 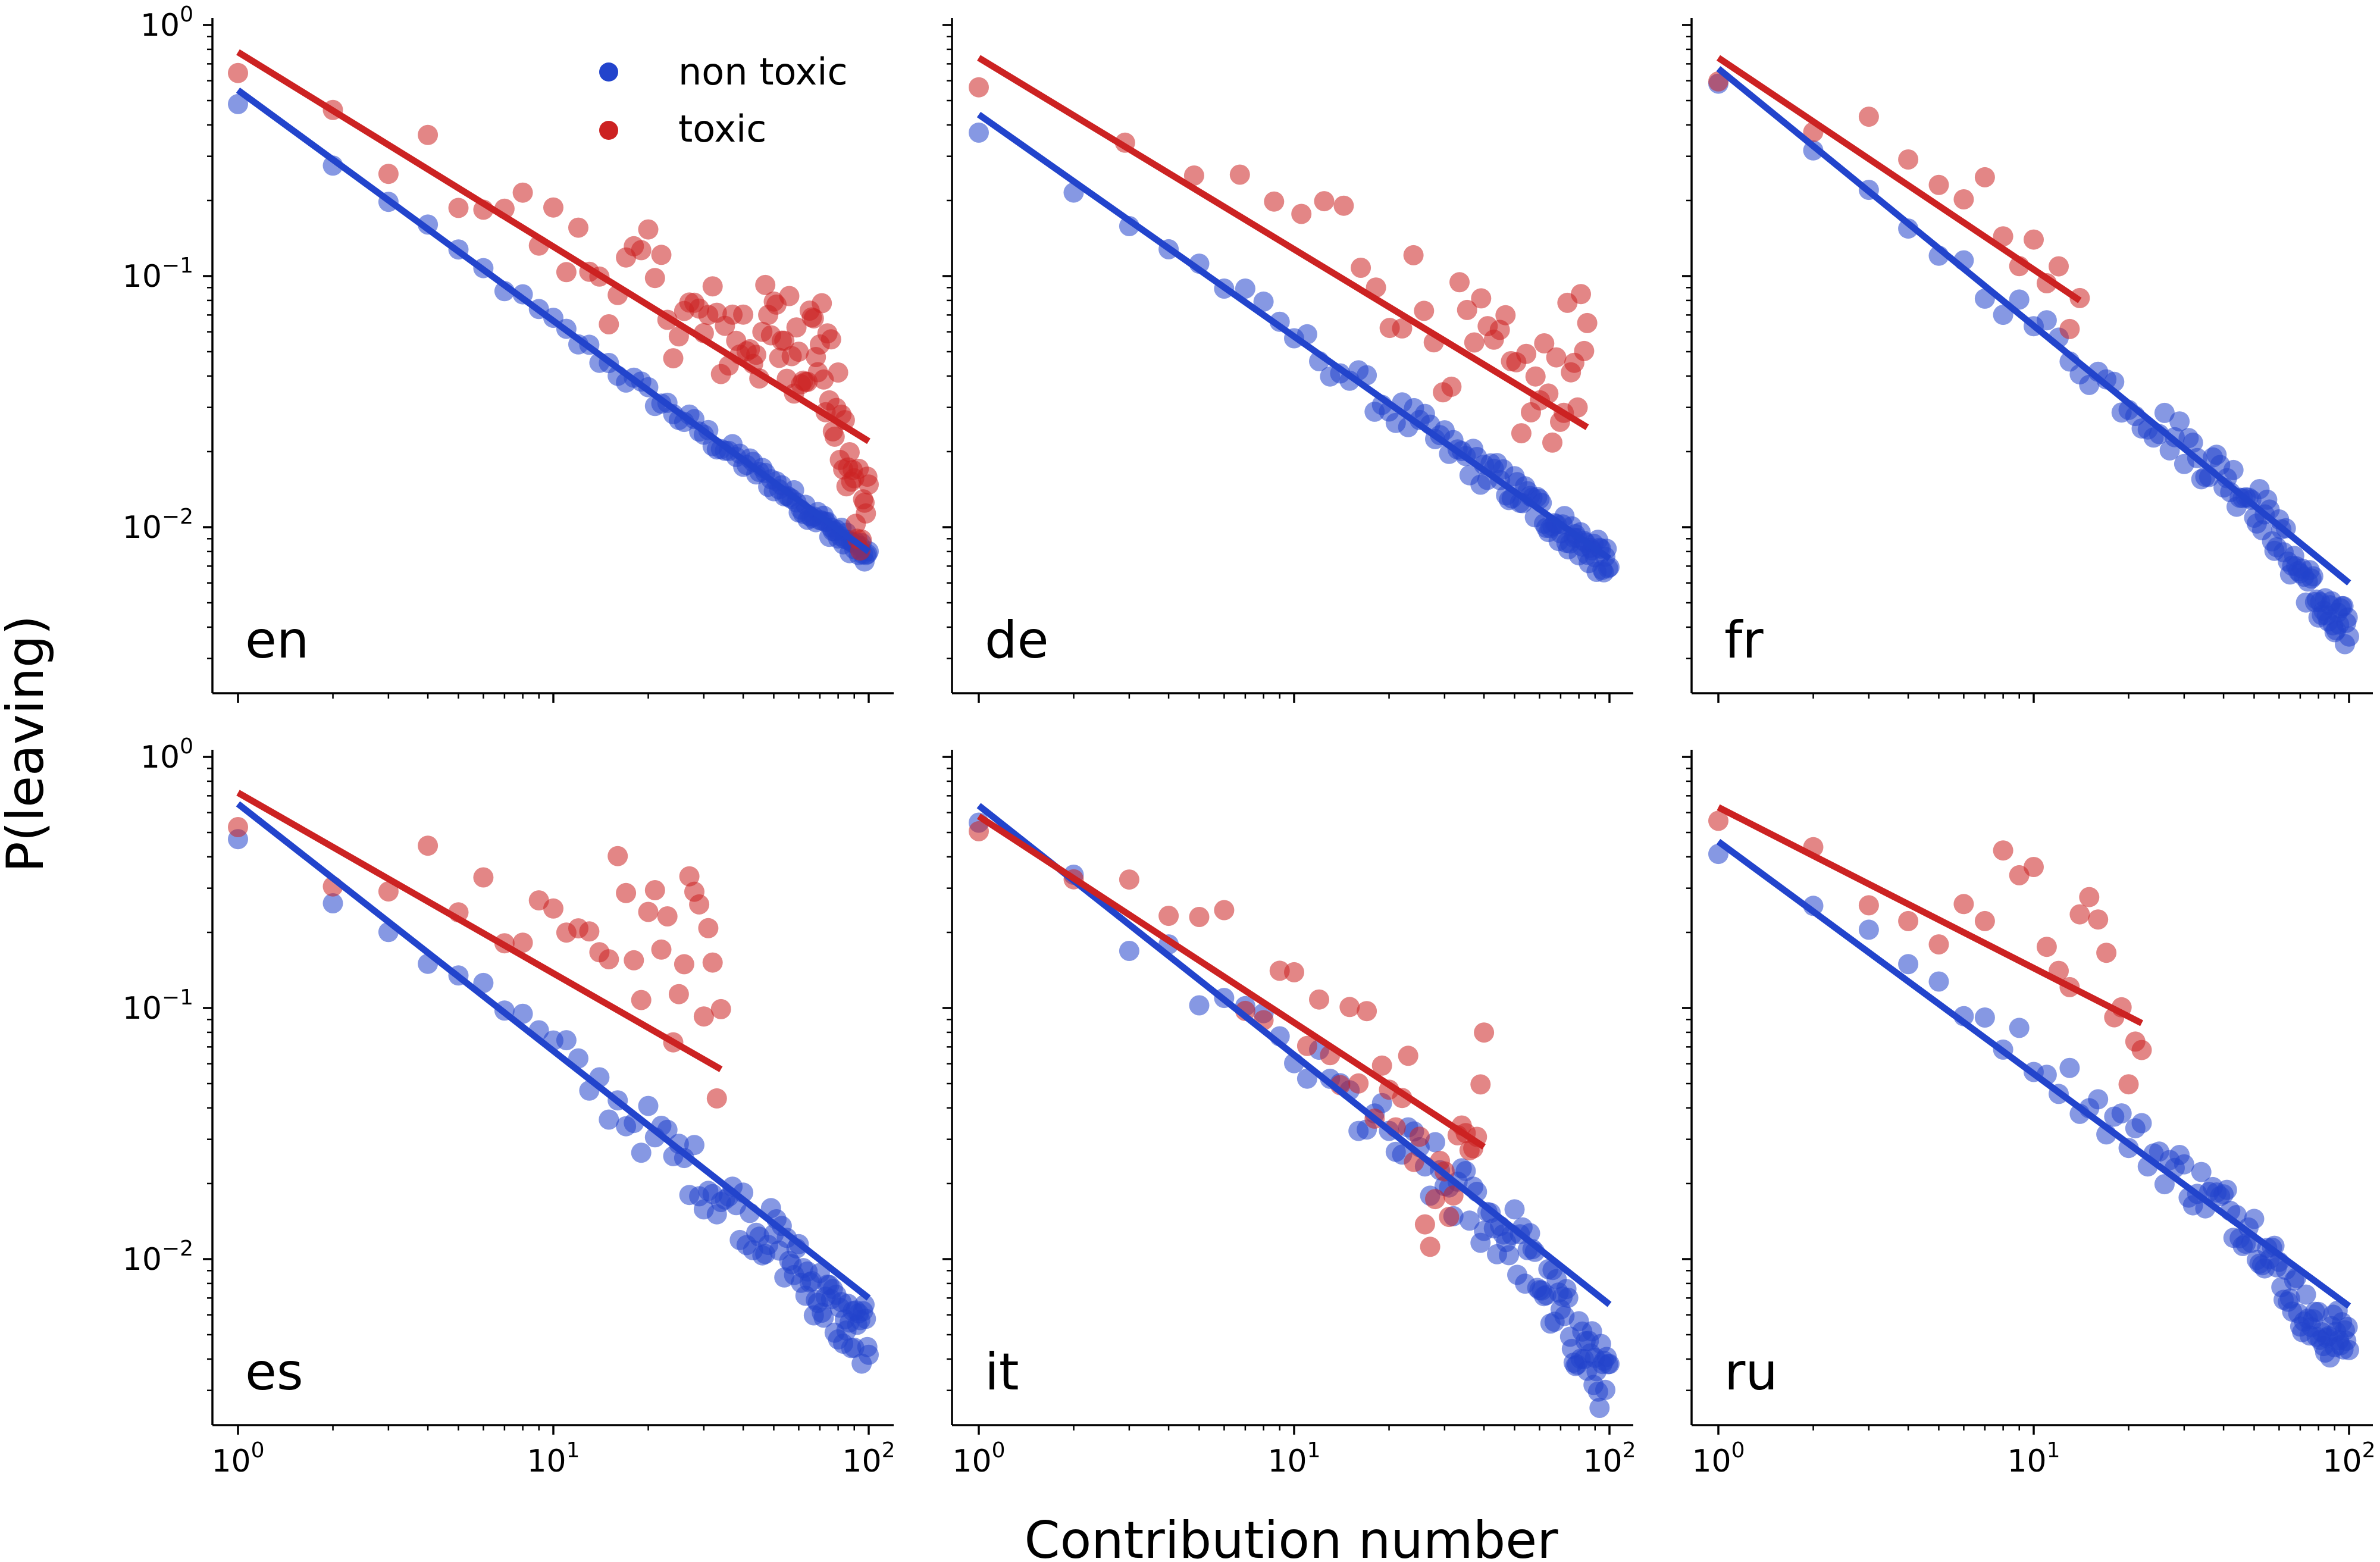 I want to click on legend: non toxic toxic, so click(x=723, y=100).